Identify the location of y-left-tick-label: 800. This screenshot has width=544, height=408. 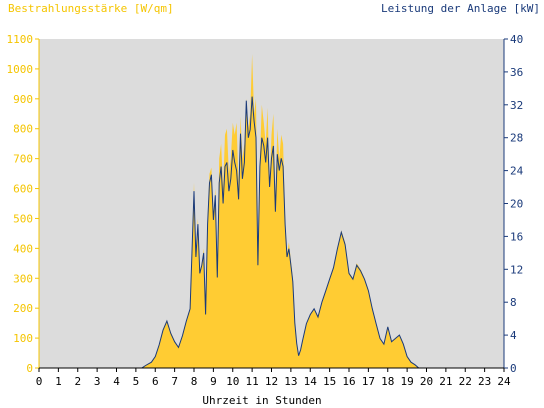
(23, 129).